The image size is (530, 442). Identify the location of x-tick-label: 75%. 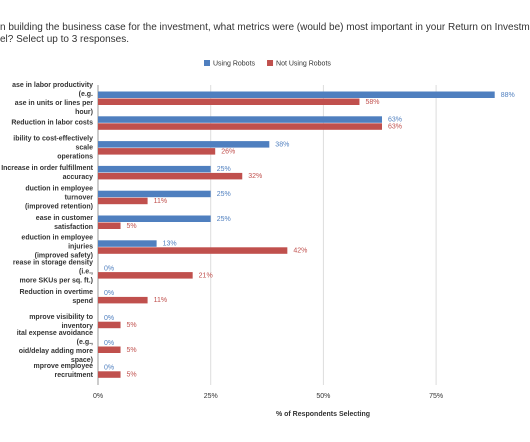
(436, 396).